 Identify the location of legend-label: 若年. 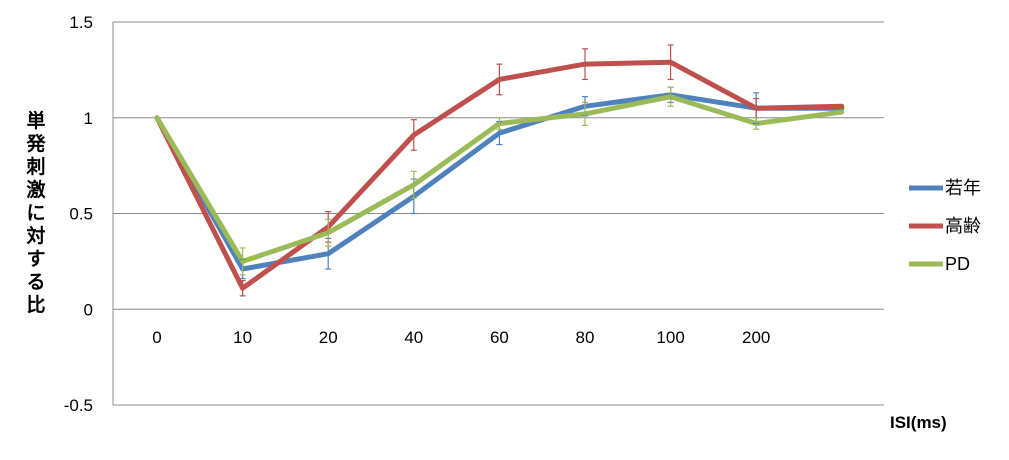
(963, 188).